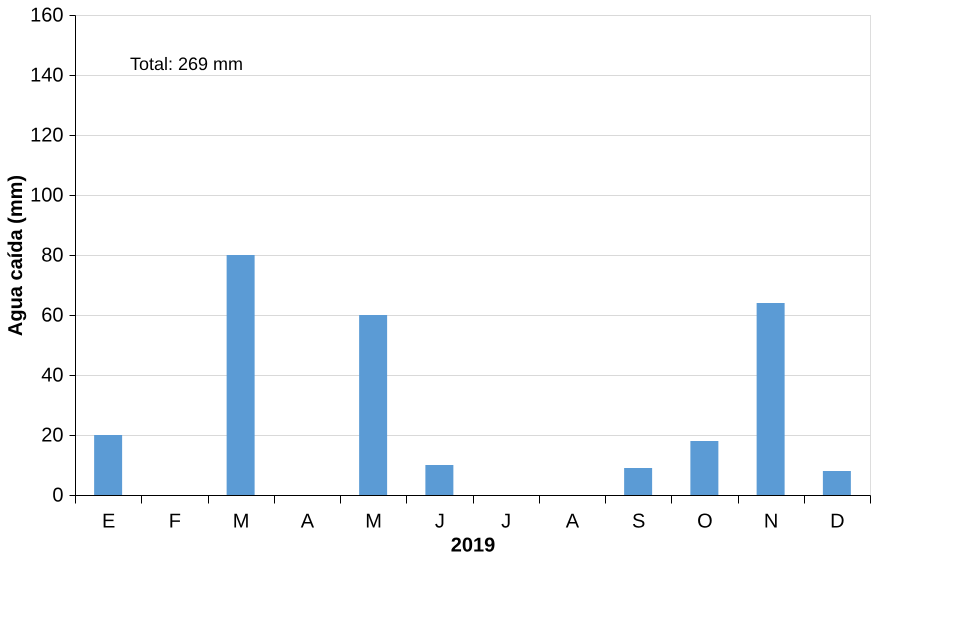 This screenshot has width=965, height=623. Describe the element at coordinates (174, 521) in the screenshot. I see `x-tick-label: F` at that location.